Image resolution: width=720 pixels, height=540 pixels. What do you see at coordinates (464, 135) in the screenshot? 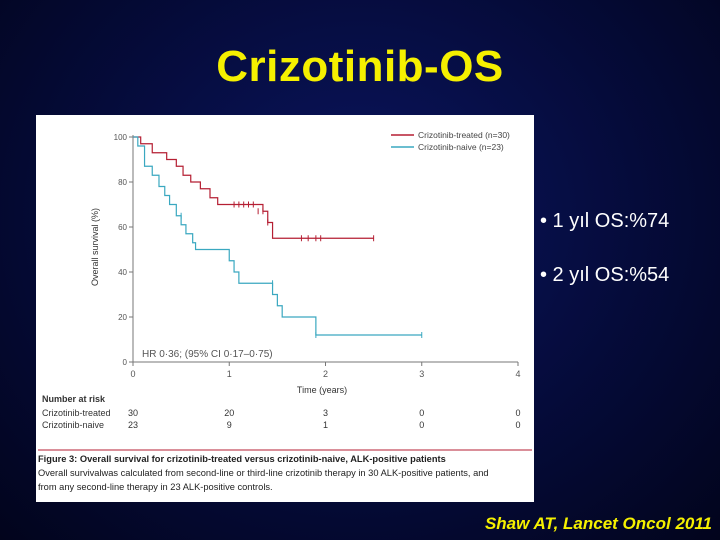
I see `legend-label-treated: Crizotinib-treated (n=30)` at bounding box center [464, 135].